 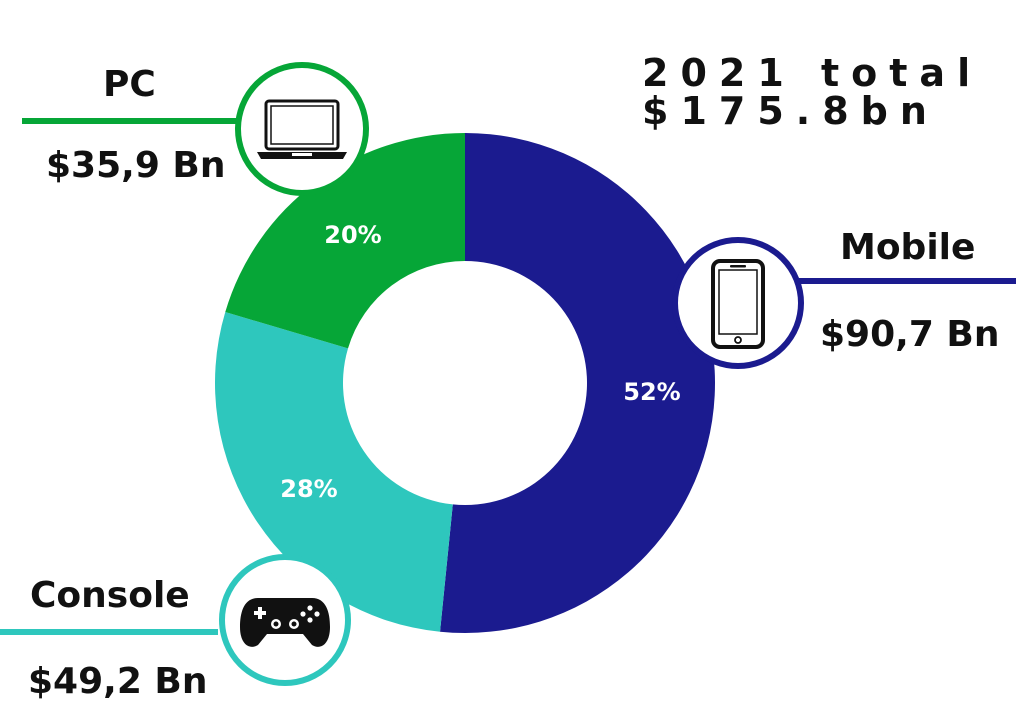 I want to click on percent-label-mobile: 52%, so click(x=651, y=392).